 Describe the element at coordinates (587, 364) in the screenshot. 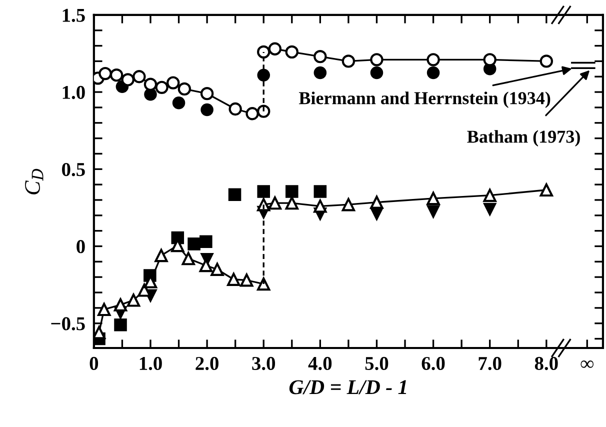

I see `x-tick-label: ∞` at that location.